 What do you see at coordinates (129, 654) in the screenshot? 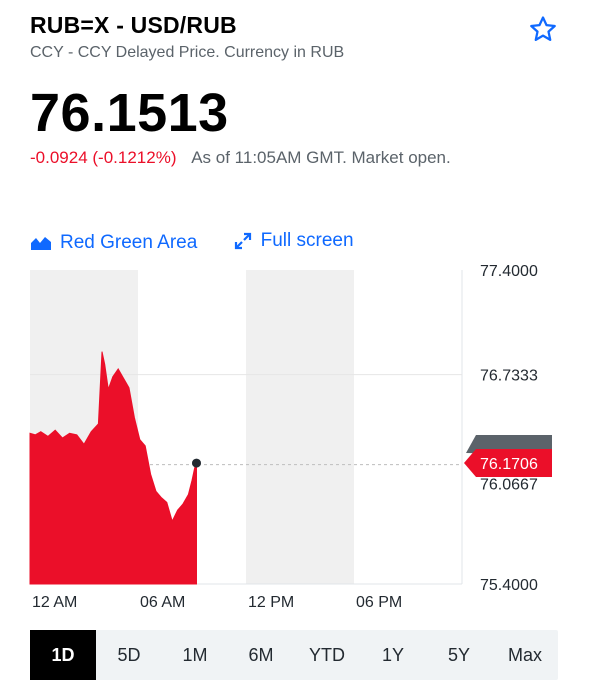
I see `range-tab-5d: 5D` at bounding box center [129, 654].